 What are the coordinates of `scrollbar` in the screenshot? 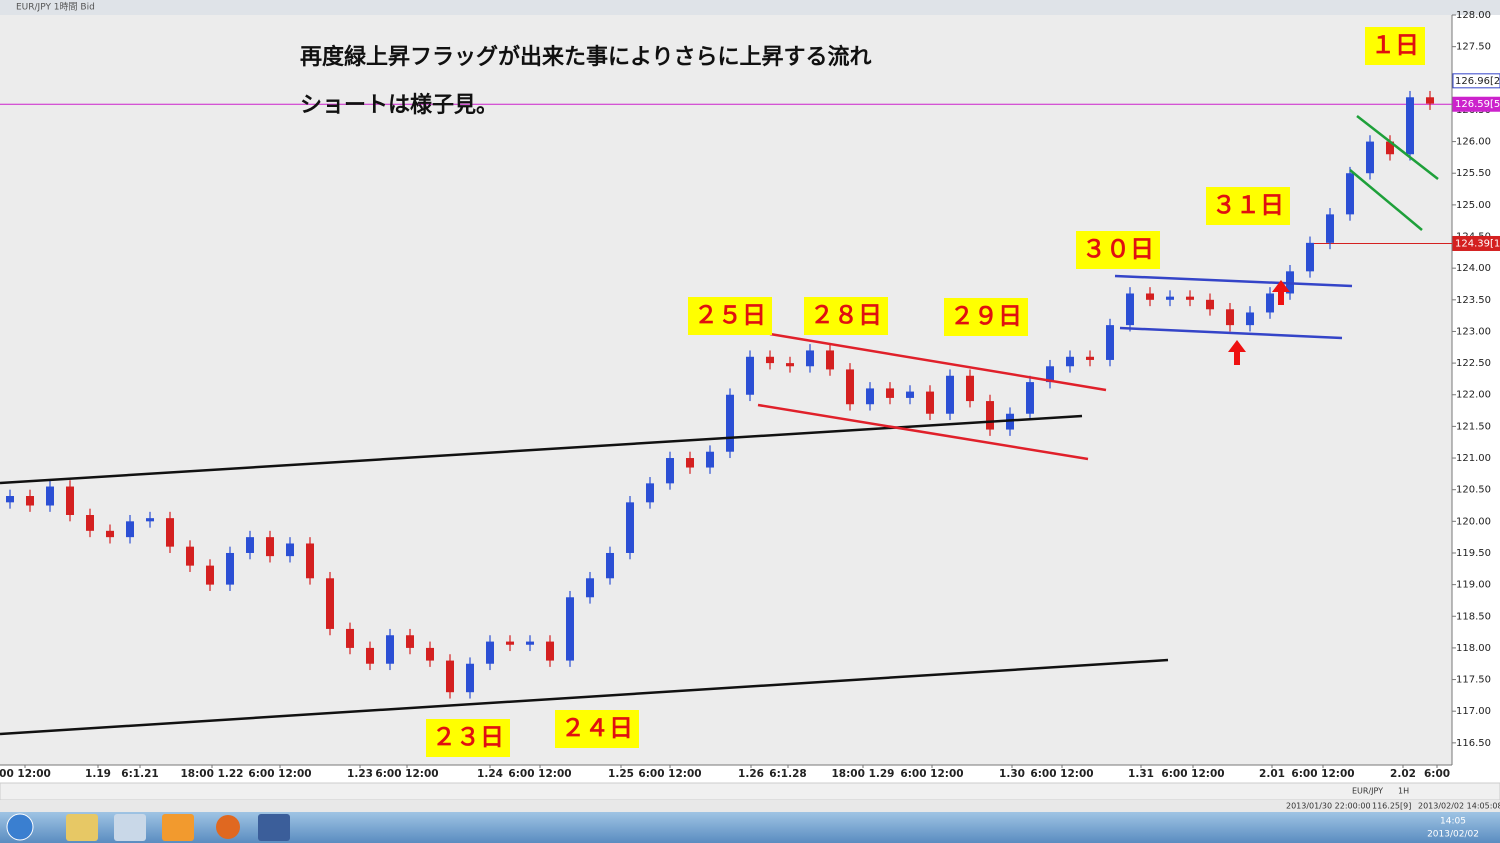 It's located at (750, 791).